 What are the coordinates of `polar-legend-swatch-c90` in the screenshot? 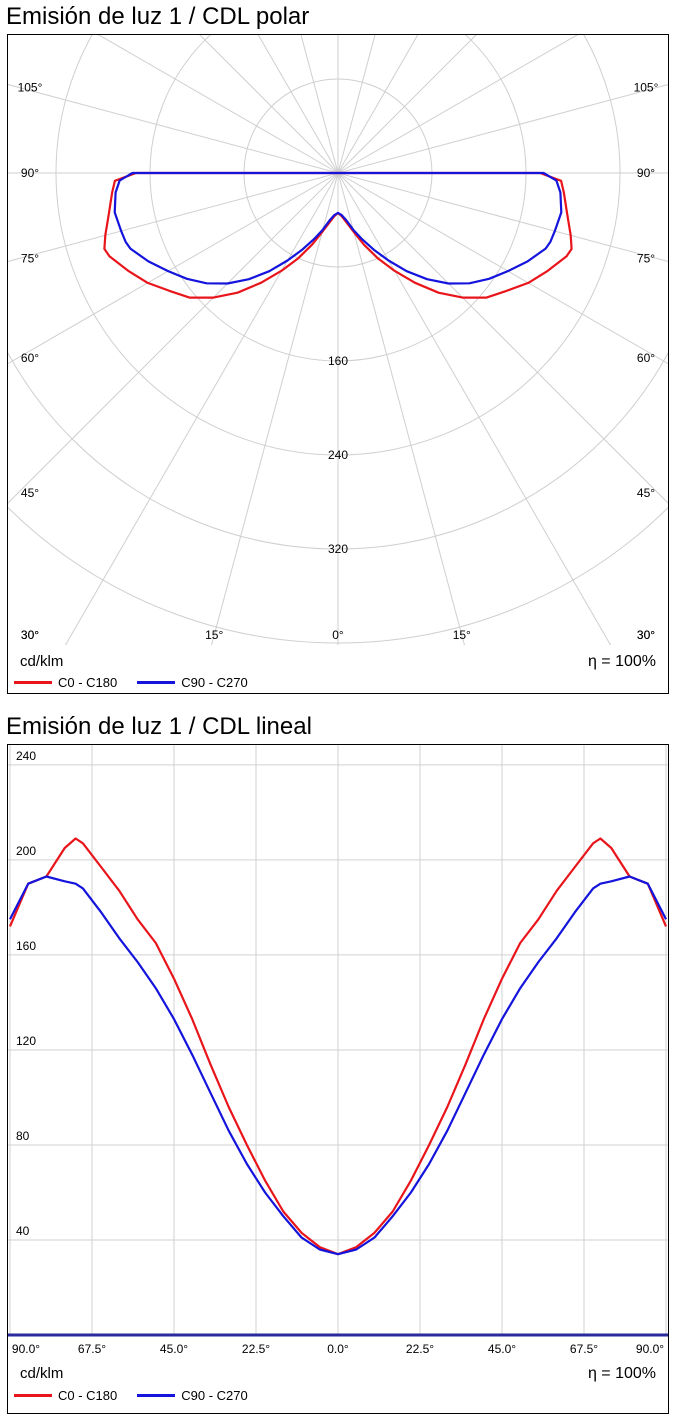 It's located at (156, 682).